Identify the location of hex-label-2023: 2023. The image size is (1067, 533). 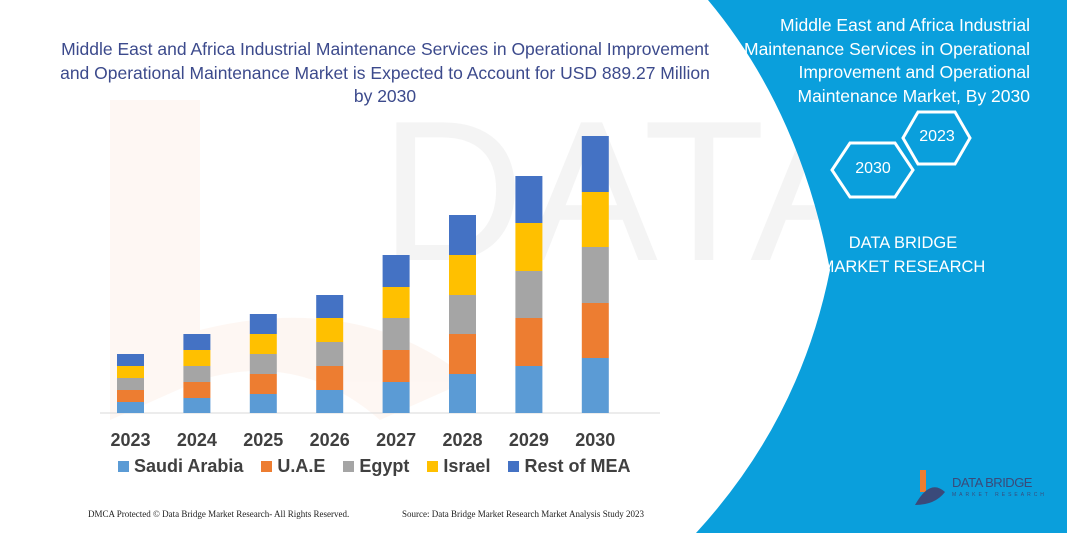
(937, 136).